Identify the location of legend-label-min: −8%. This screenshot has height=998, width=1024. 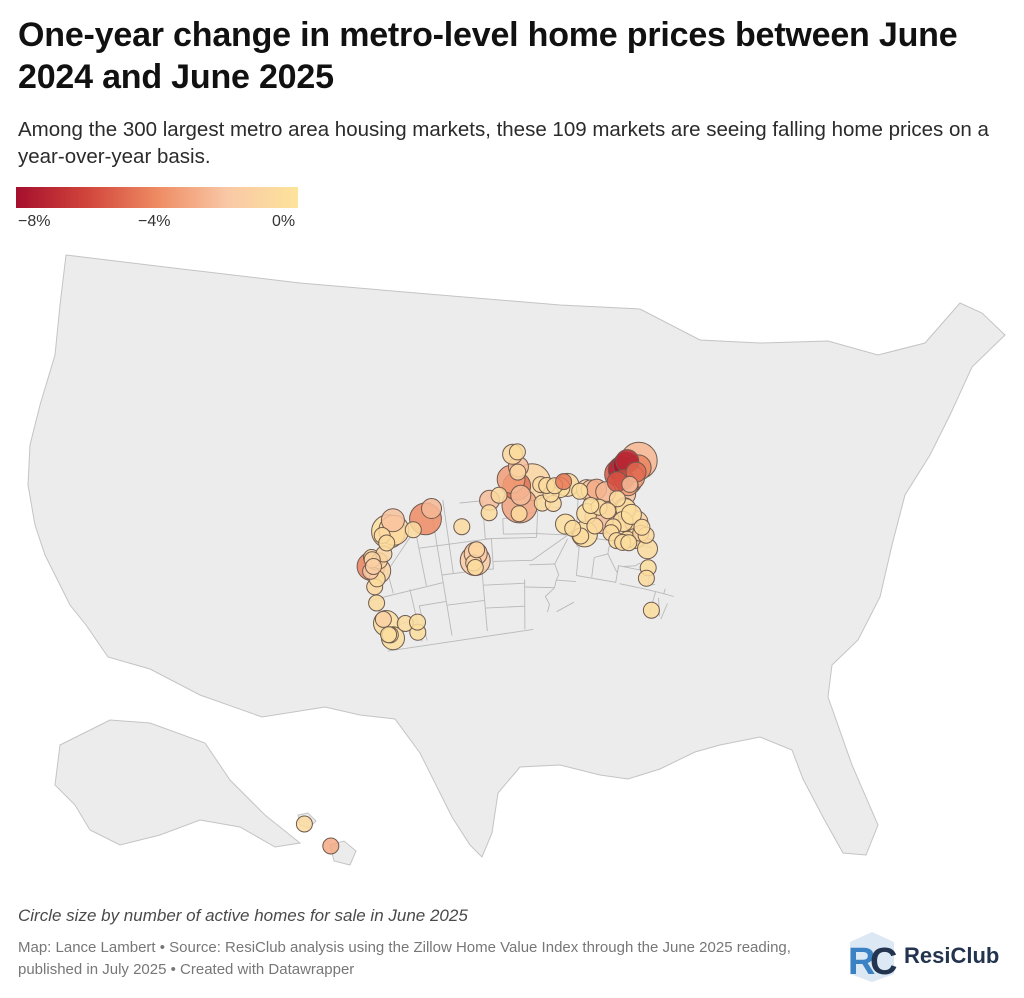
(34, 221).